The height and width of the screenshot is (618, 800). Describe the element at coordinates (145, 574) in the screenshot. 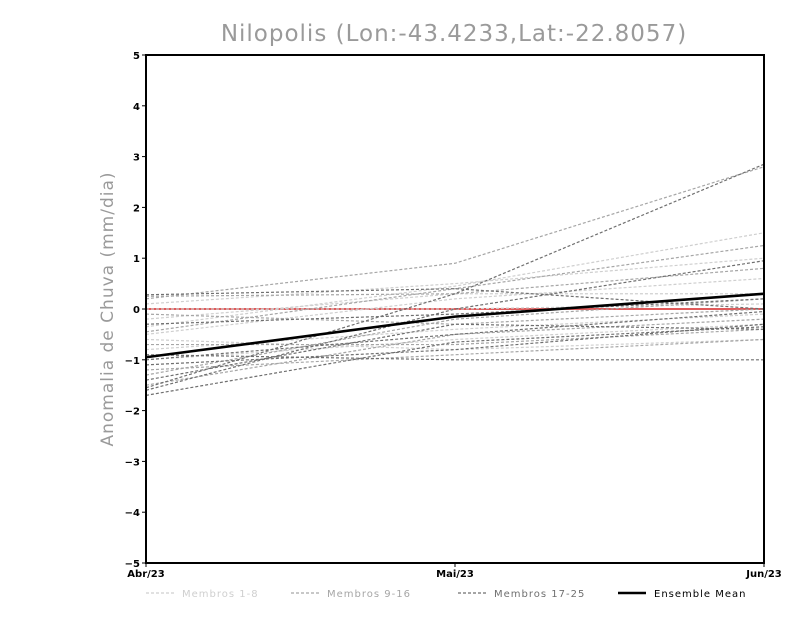

I see `x-tick-label: Abr/23` at that location.